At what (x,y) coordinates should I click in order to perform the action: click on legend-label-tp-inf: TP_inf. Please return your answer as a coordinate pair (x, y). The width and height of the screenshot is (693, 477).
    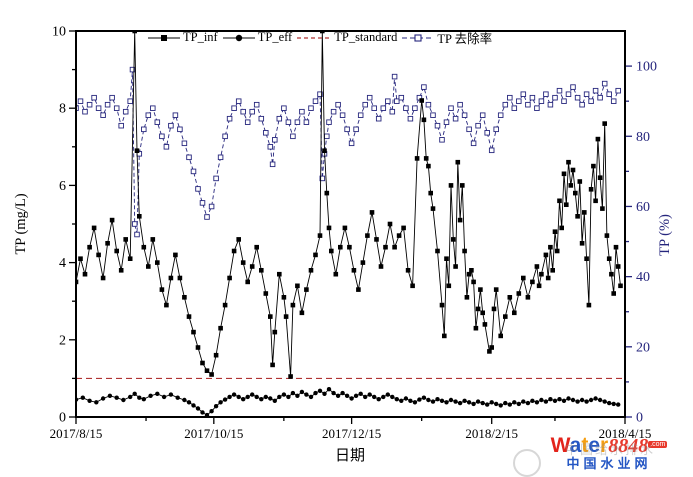
    Looking at the image, I should click on (200, 37).